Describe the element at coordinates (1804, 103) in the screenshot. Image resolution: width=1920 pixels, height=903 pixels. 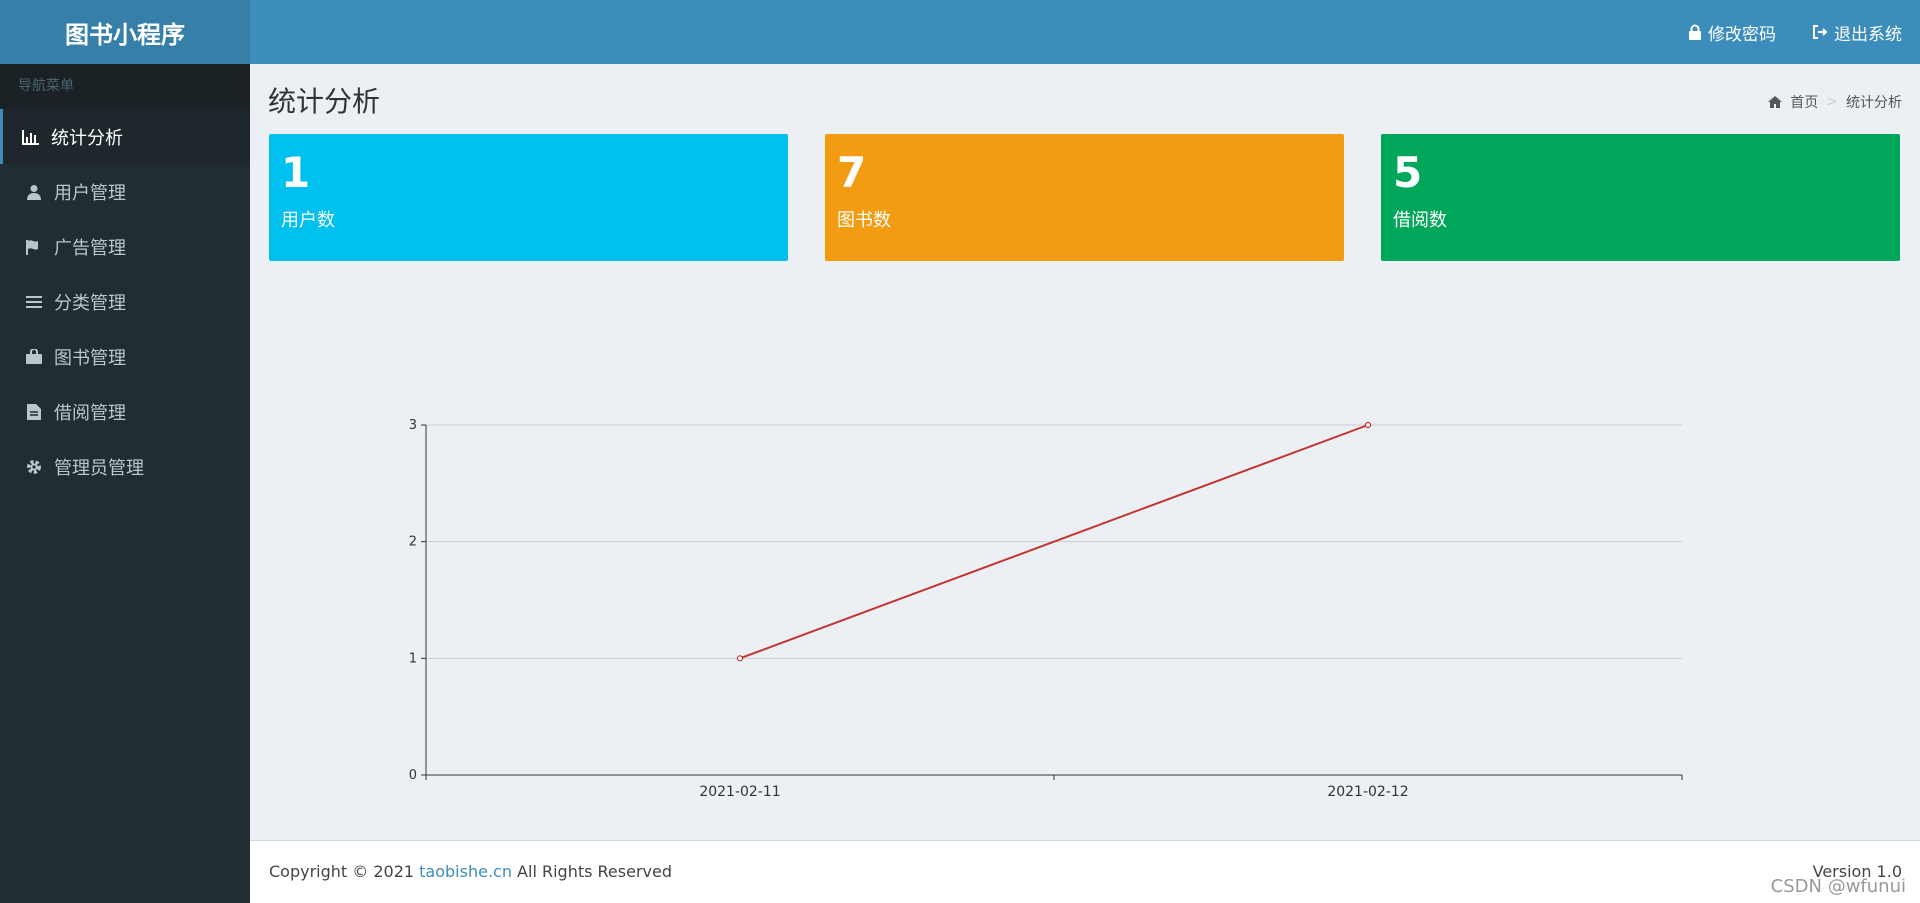
I see `breadcrumb-home: 首页` at that location.